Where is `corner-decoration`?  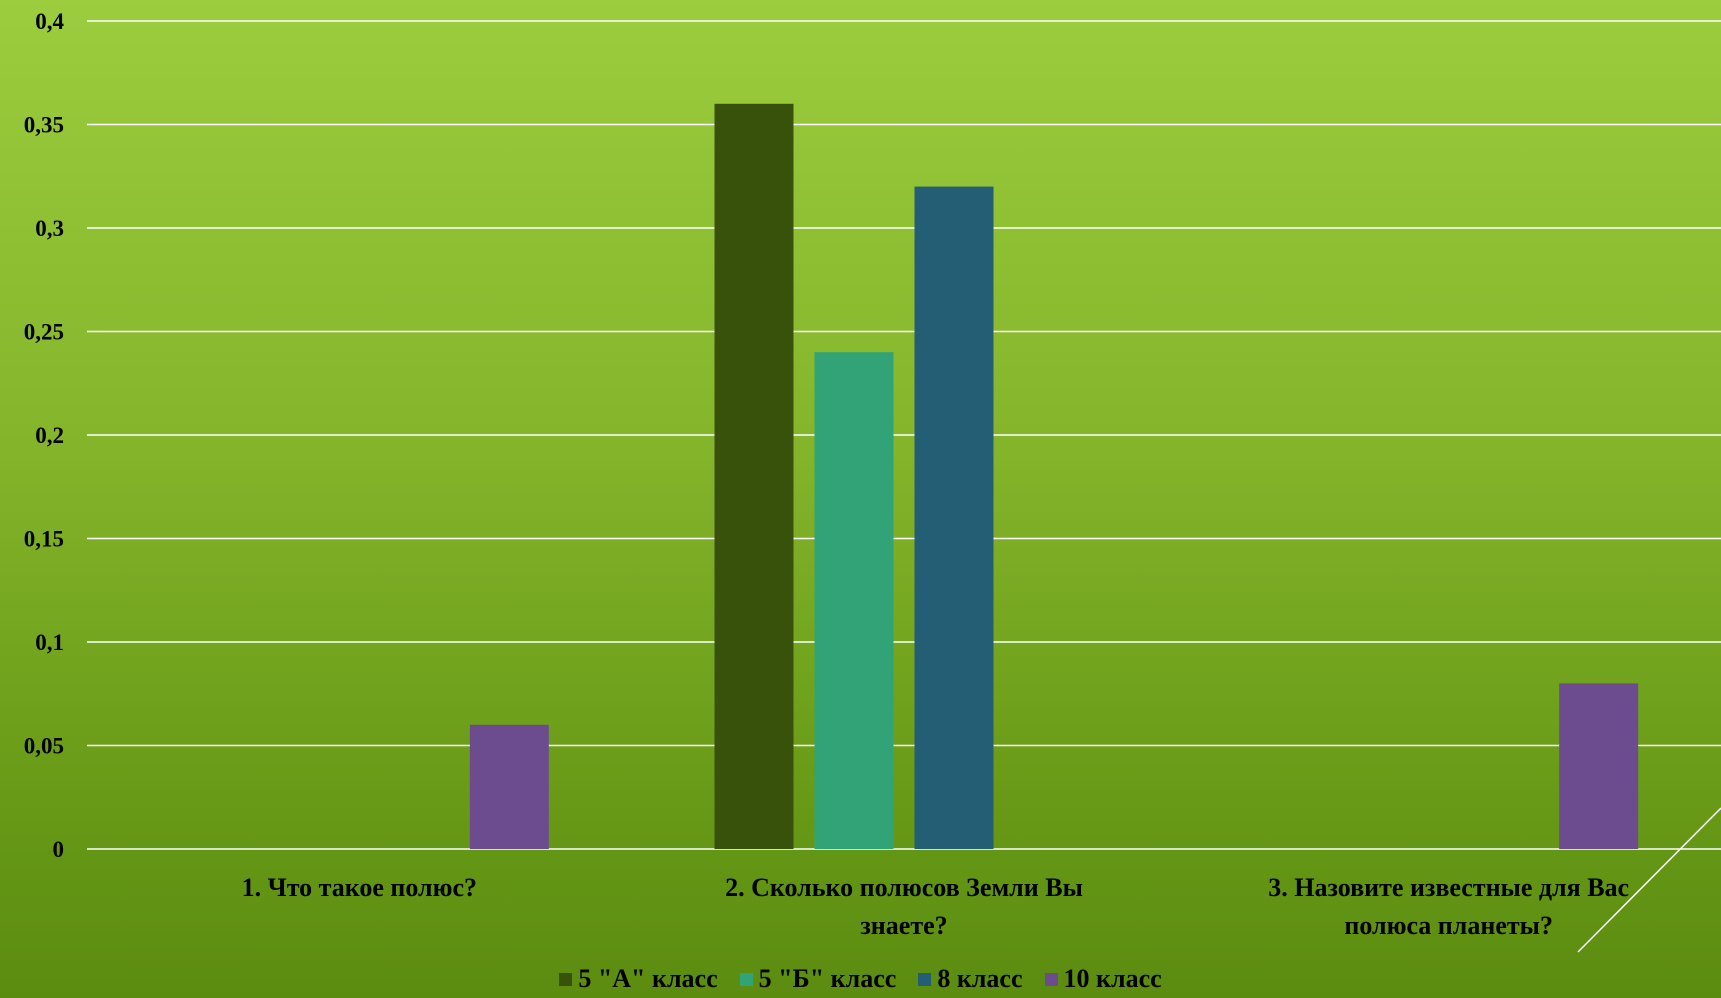
corner-decoration is located at coordinates (1649, 880).